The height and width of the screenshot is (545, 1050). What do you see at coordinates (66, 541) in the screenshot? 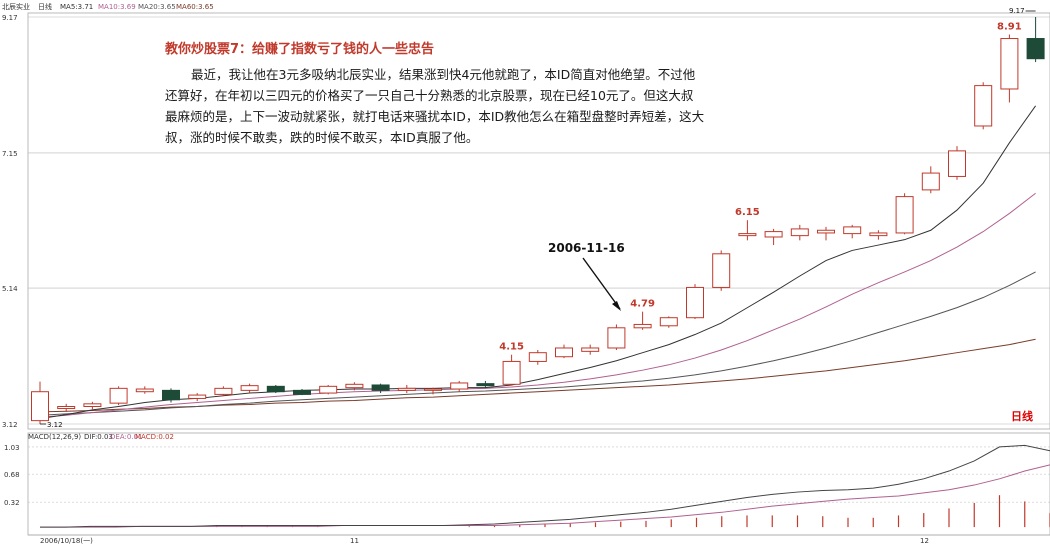
I see `date-axis-start: 2006/10/18(一)` at bounding box center [66, 541].